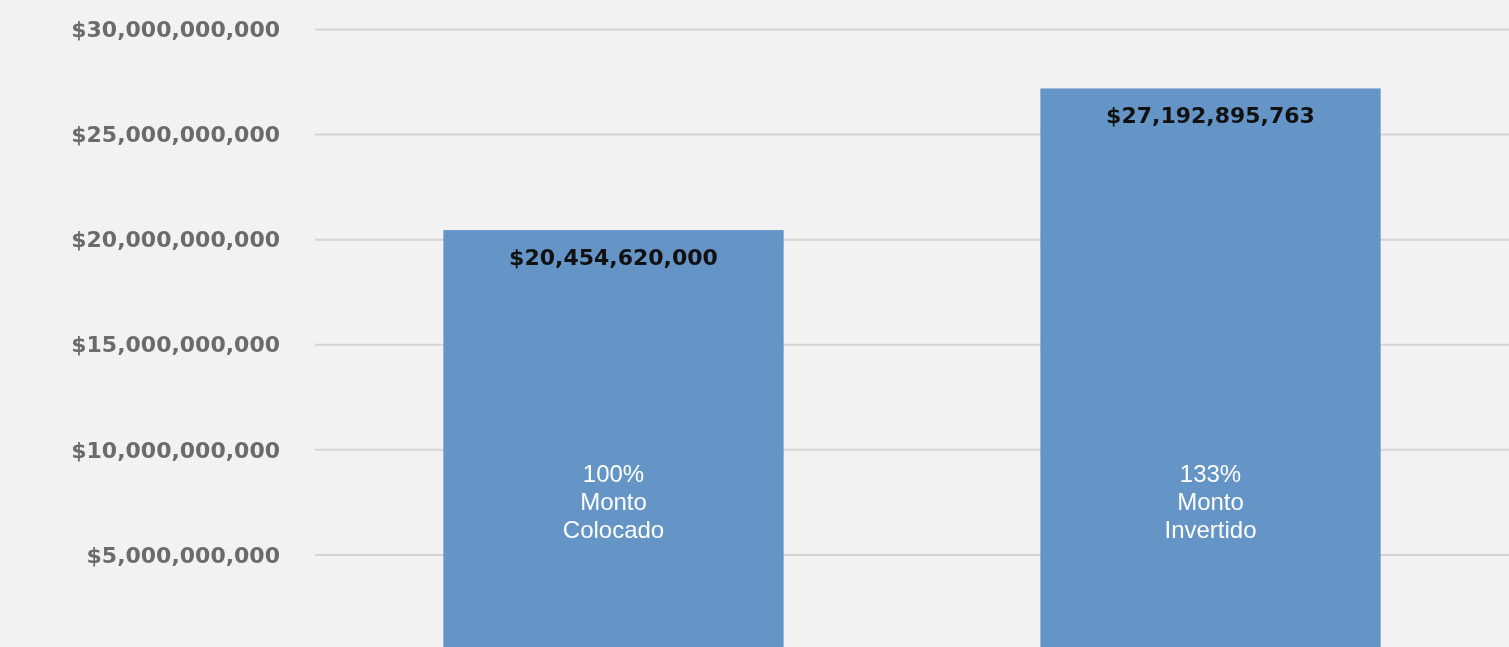 Image resolution: width=1509 pixels, height=647 pixels. Describe the element at coordinates (1210, 501) in the screenshot. I see `x-tick-label: 133% Monto Invertido` at that location.